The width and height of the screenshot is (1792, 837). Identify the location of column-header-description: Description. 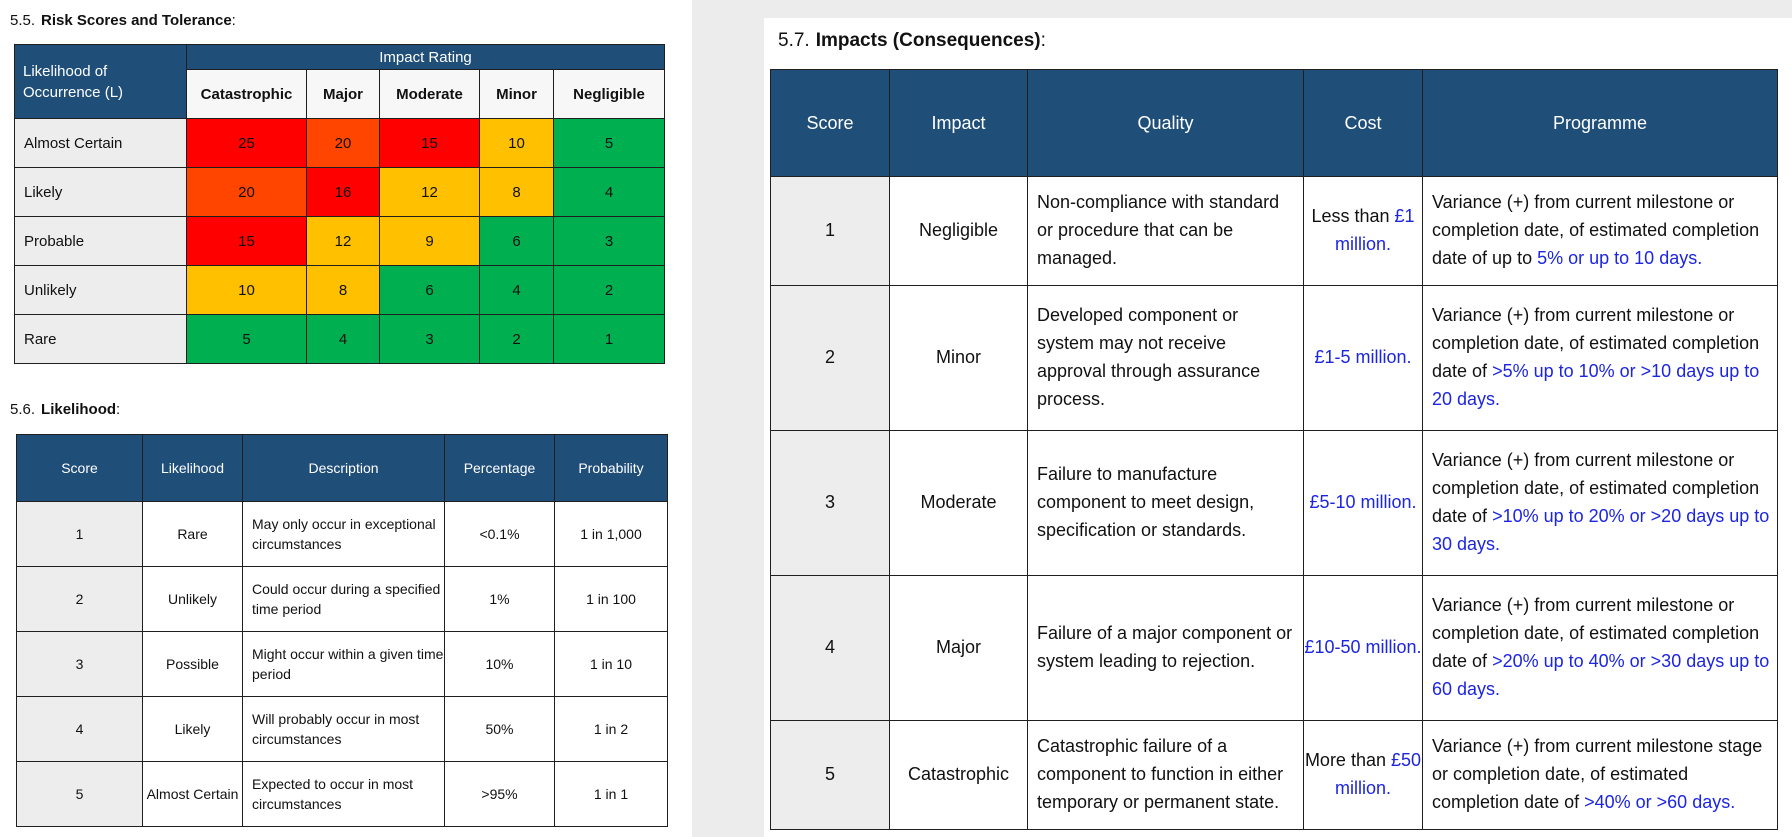
(343, 468).